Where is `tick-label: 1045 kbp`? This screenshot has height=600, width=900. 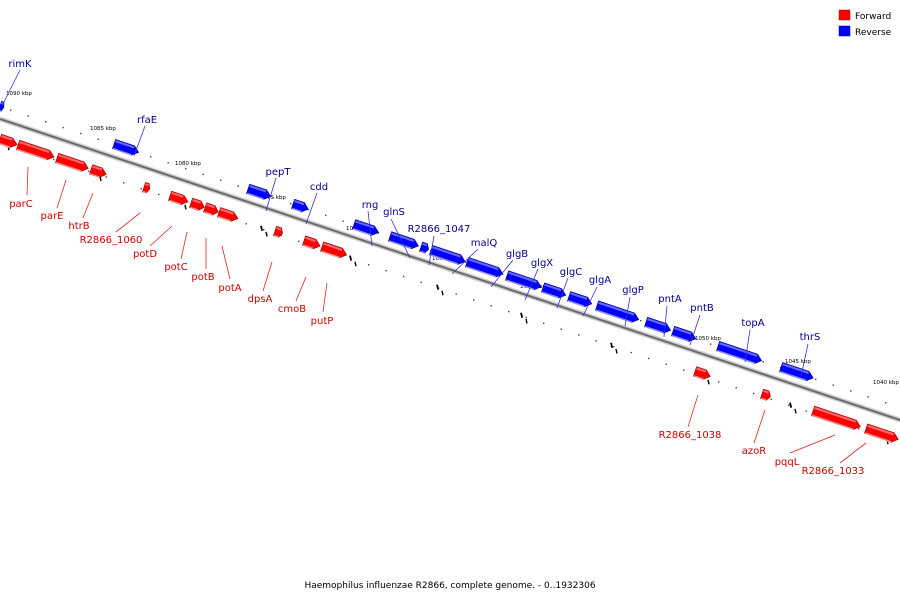
tick-label: 1045 kbp is located at coordinates (798, 362).